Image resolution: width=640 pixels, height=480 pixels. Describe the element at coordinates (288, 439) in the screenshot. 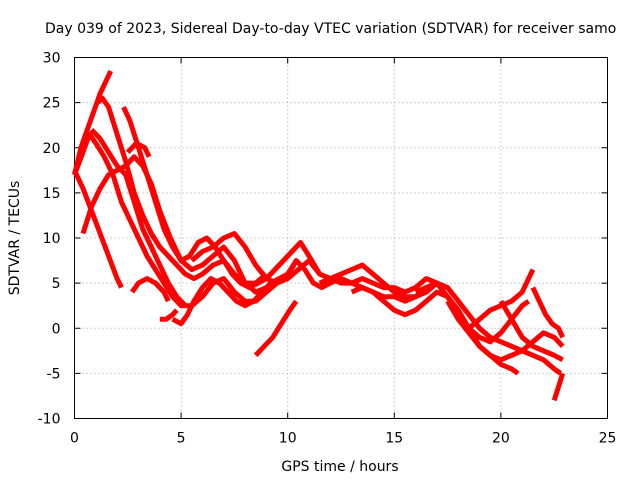

I see `x-tick-label: 10` at that location.